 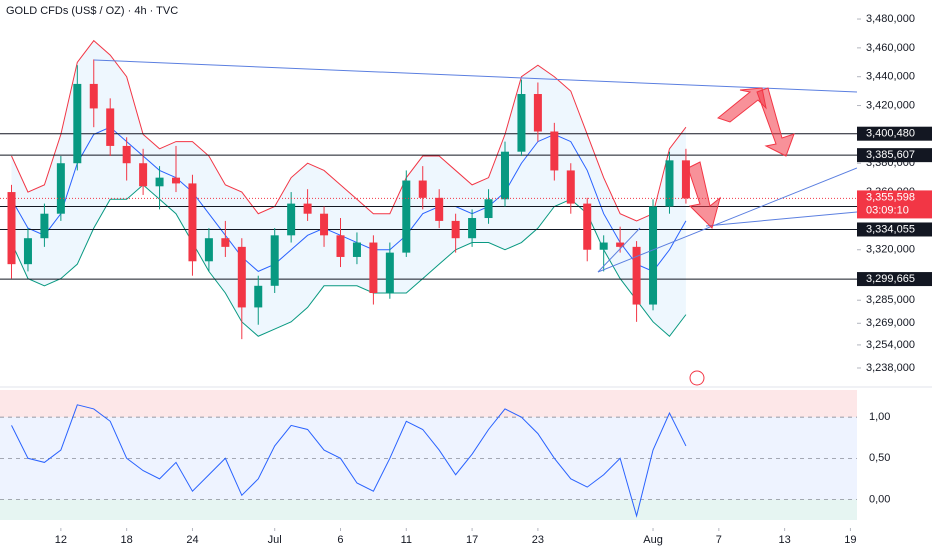 I want to click on x-tick-label: 12, so click(x=61, y=540).